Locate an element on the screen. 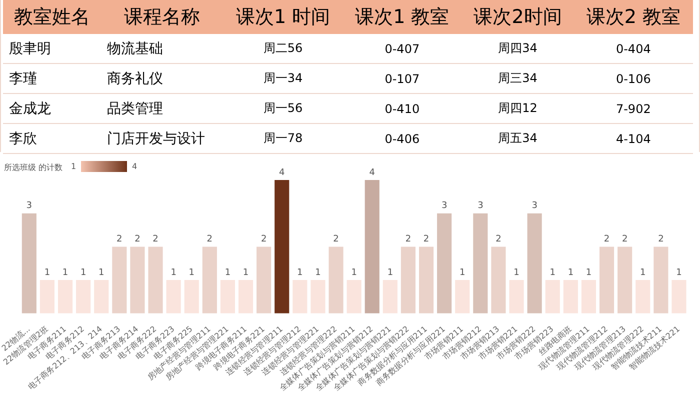 Image resolution: width=700 pixels, height=396 pixels. text: 0-404 is located at coordinates (633, 49).